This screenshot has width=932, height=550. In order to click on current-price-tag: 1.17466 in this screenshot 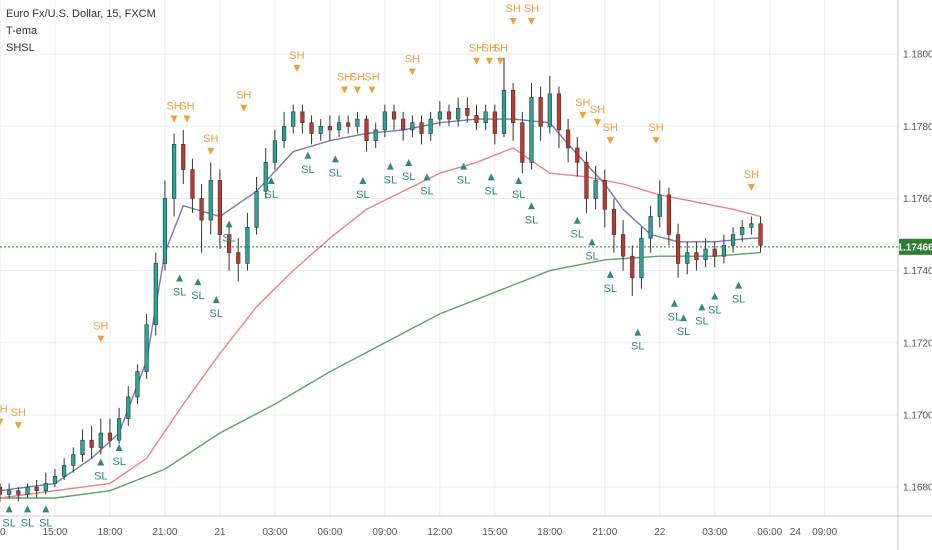, I will do `click(914, 246)`.